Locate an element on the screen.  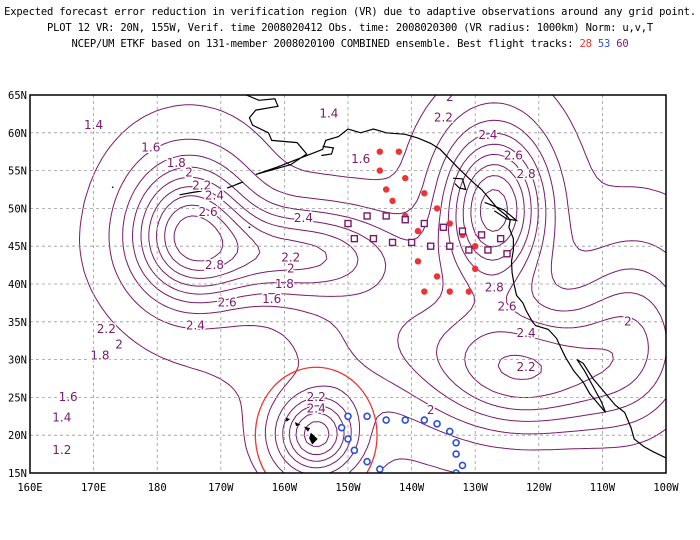
latitude-tick-label: 15N is located at coordinates (17, 474).